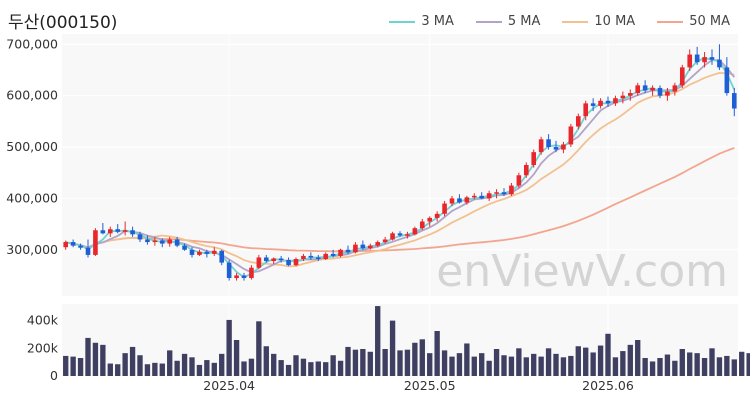 The image size is (750, 400). Describe the element at coordinates (709, 21) in the screenshot. I see `legend-label-50ma: 50 MA` at that location.